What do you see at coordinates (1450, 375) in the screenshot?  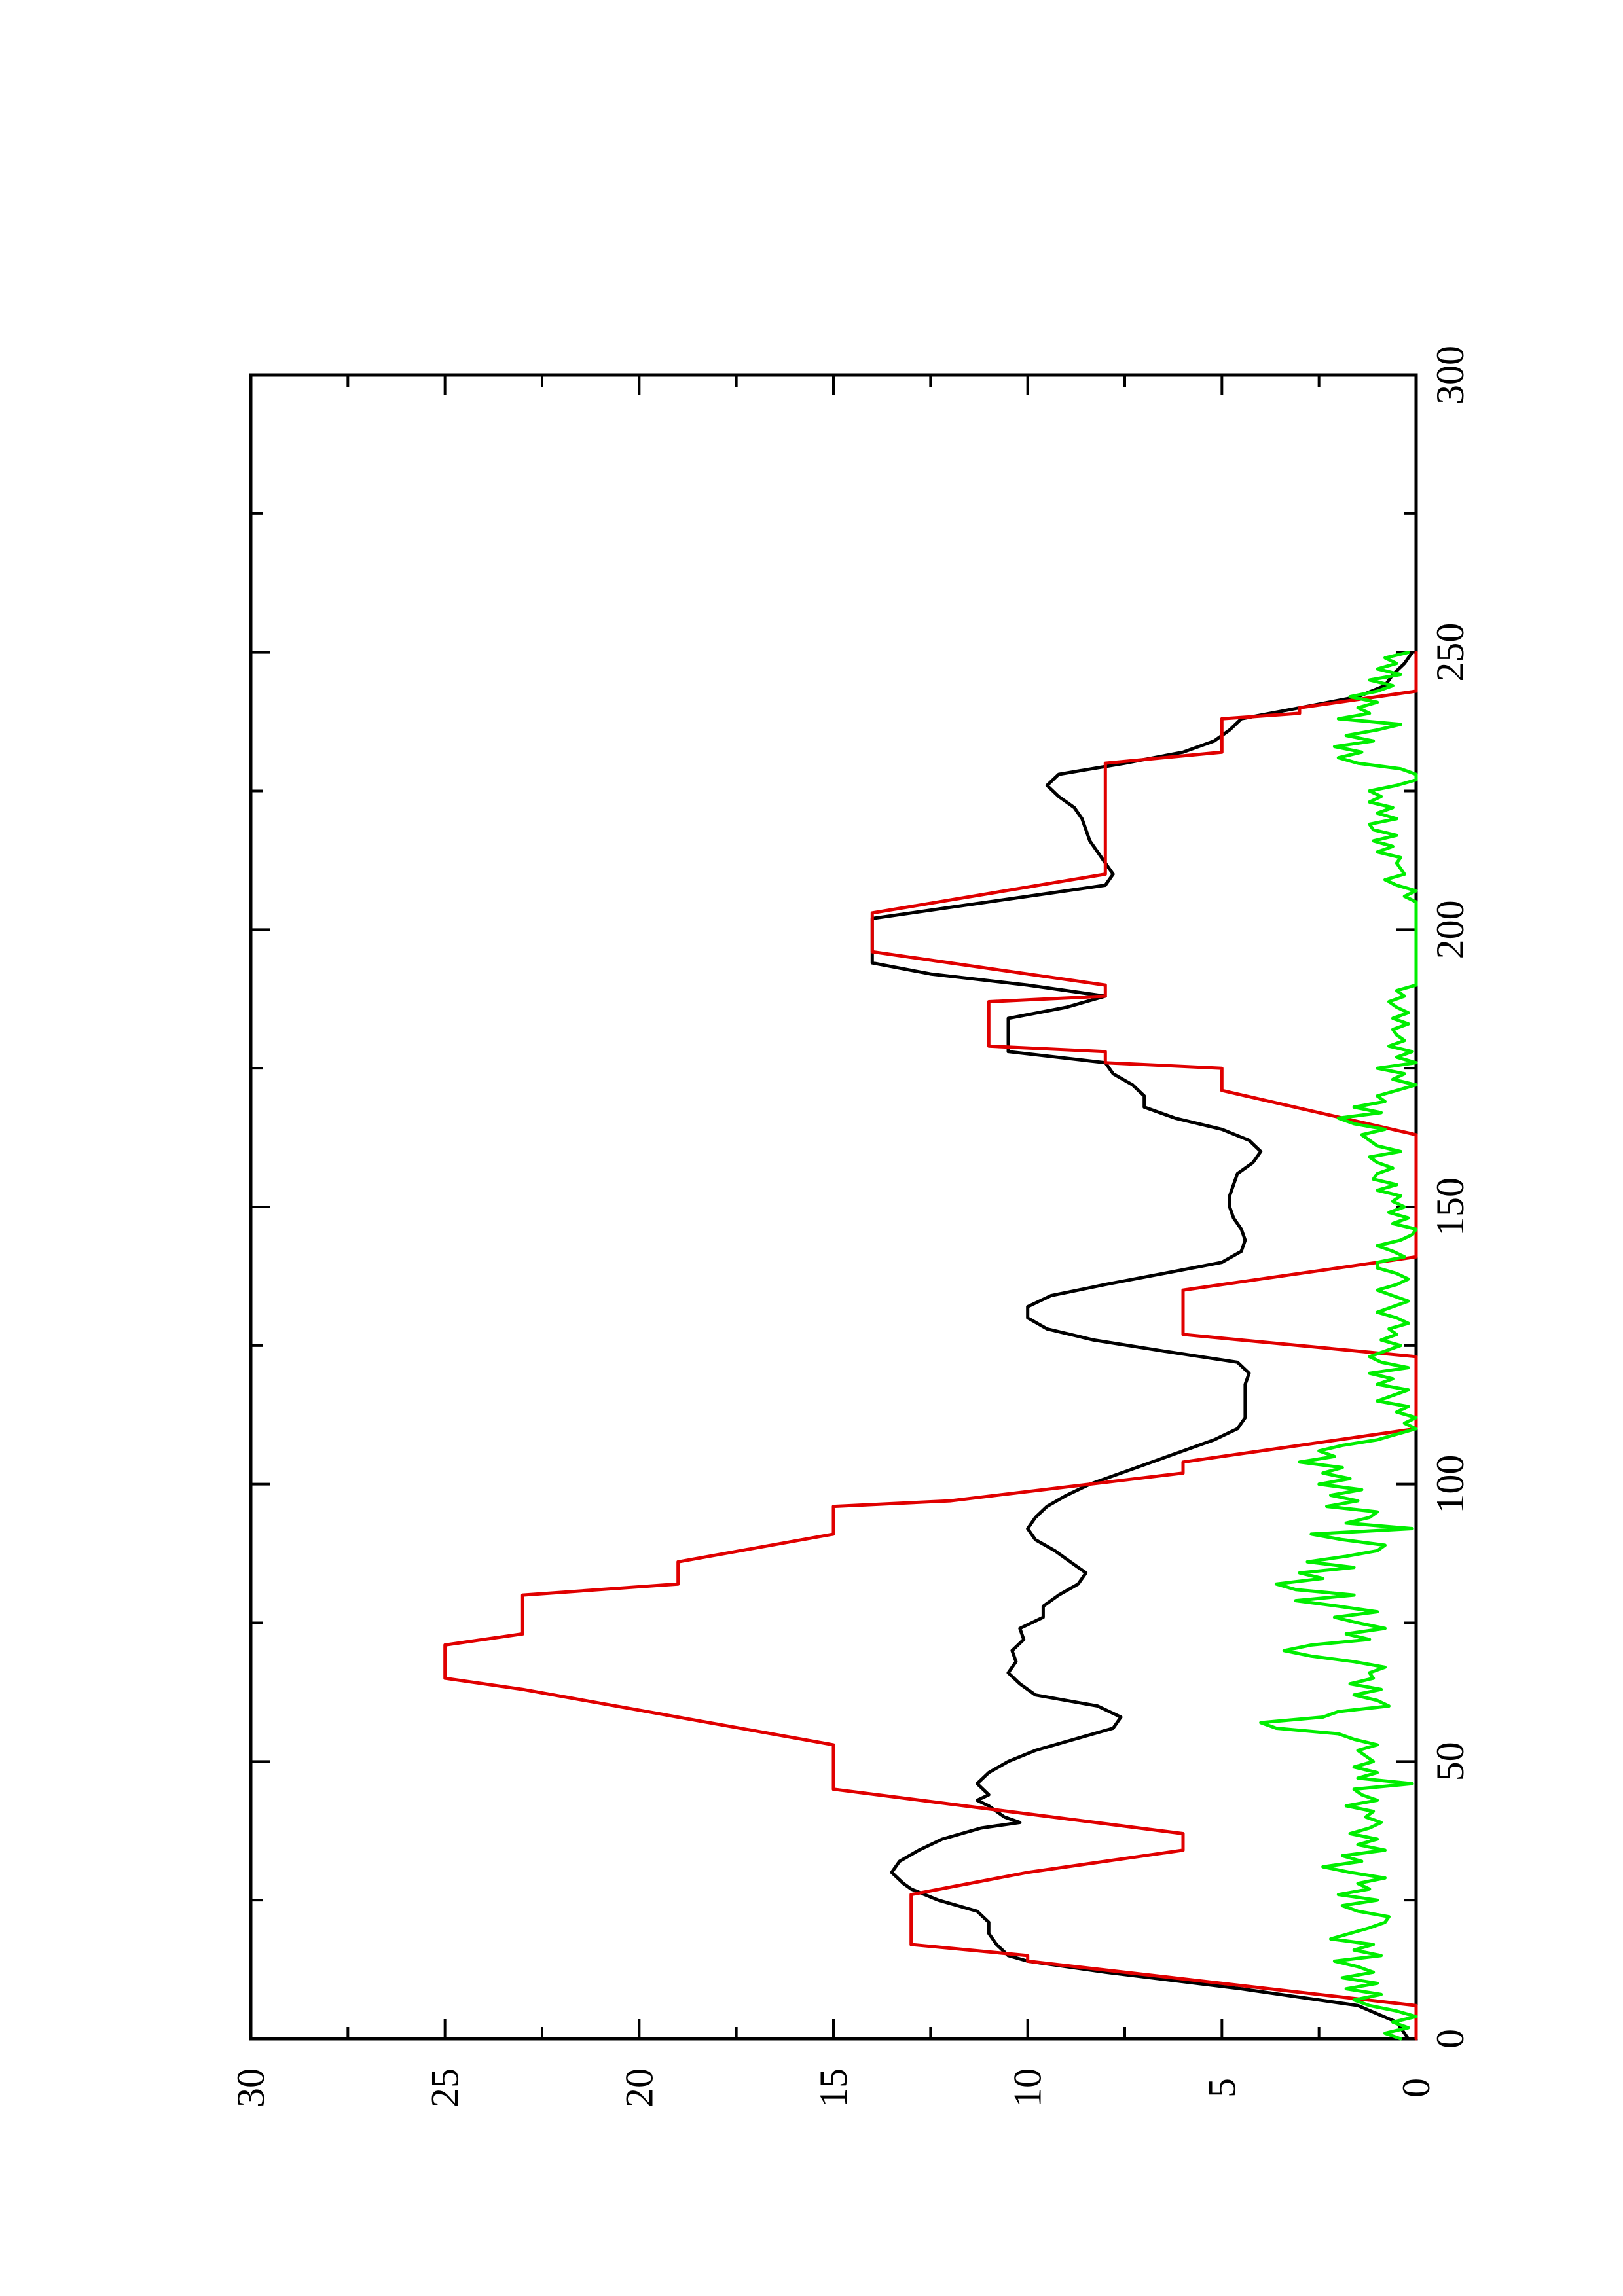 I see `x-tick-label: 300` at bounding box center [1450, 375].